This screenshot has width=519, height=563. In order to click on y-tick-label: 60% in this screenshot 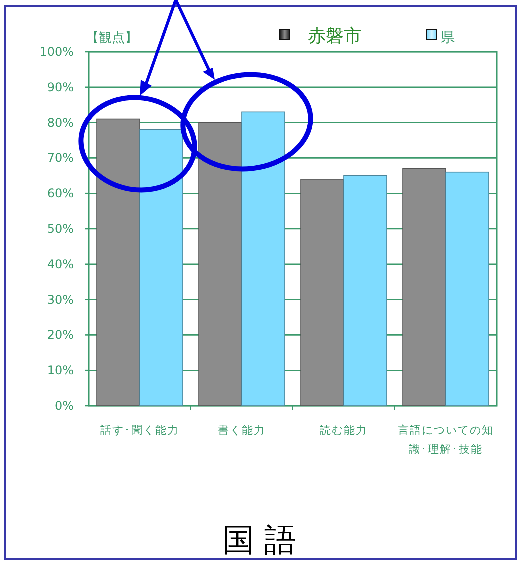, I will do `click(60, 193)`.